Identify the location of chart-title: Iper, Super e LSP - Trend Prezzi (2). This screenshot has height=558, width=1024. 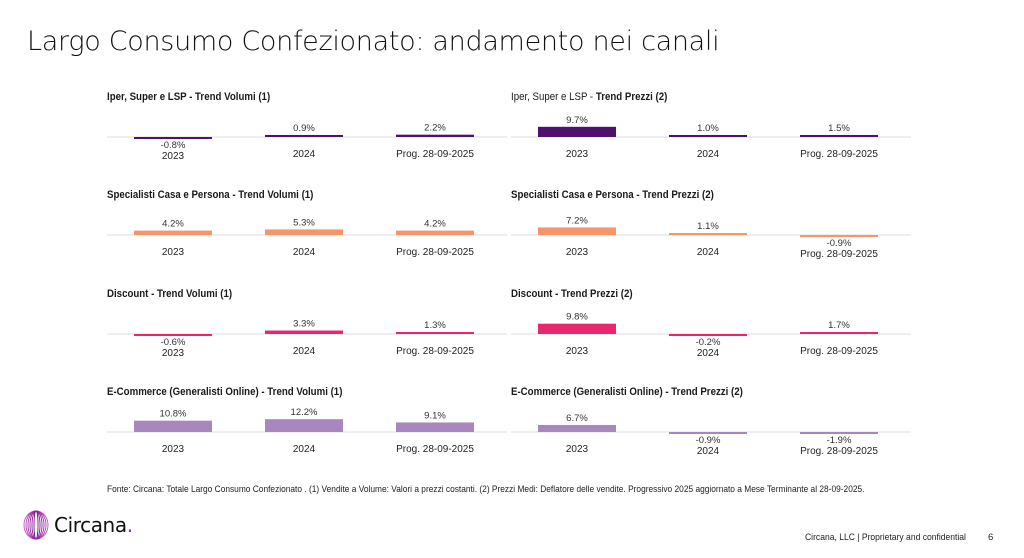
(589, 97).